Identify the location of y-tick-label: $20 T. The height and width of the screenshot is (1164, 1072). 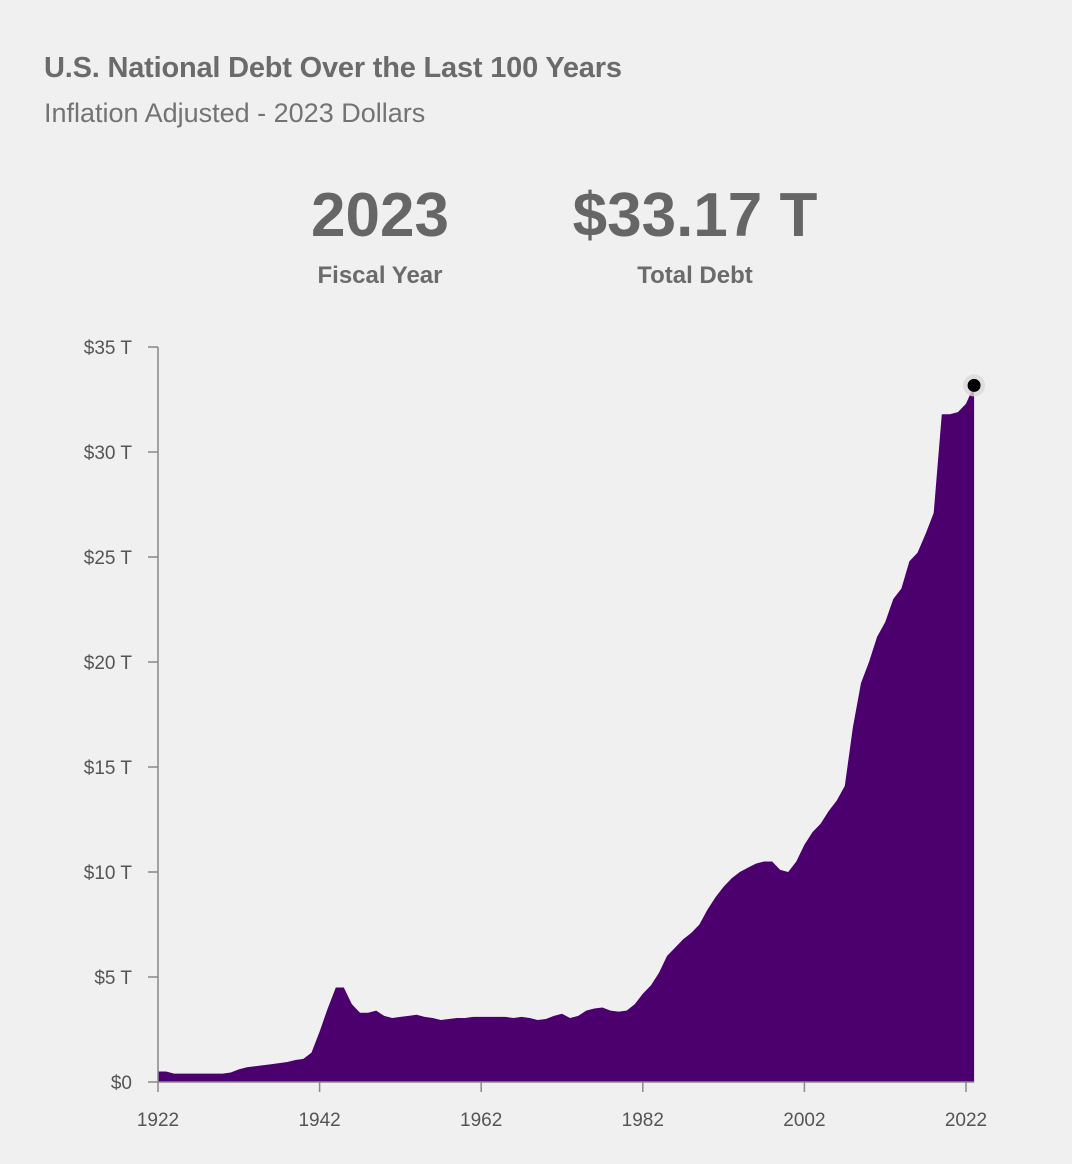
(108, 663).